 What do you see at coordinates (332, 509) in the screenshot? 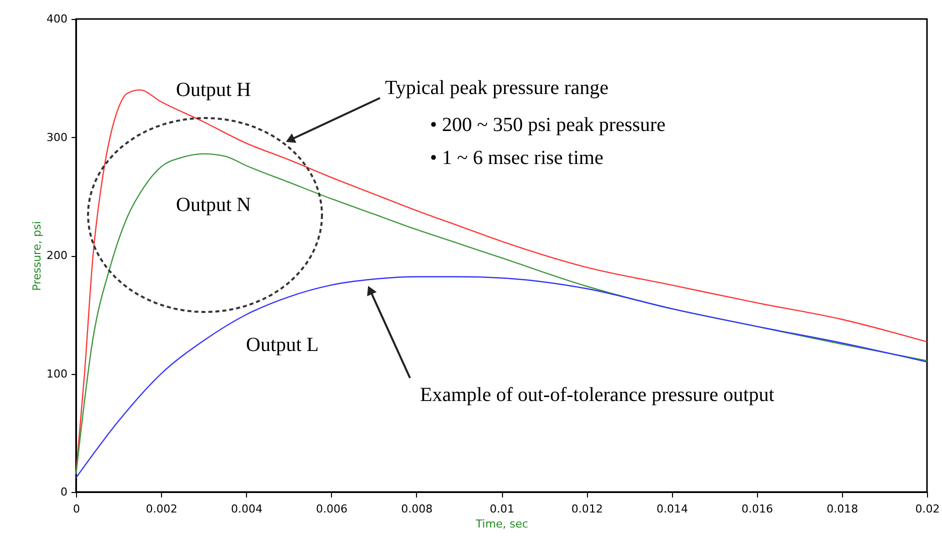
I see `x-tick-label: 0.006` at bounding box center [332, 509].